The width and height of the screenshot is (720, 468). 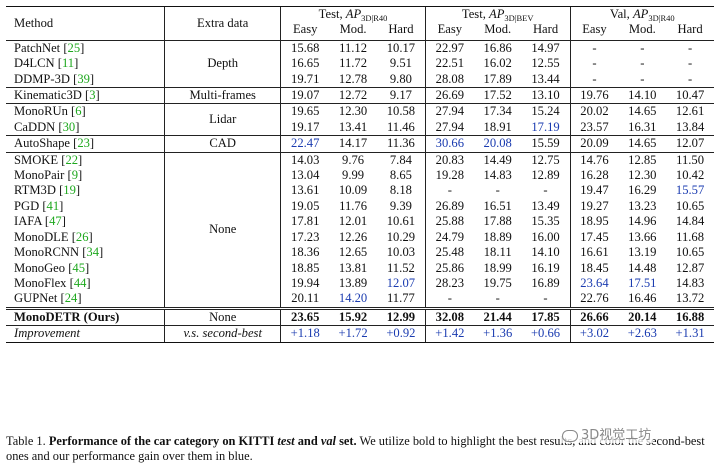 What do you see at coordinates (449, 95) in the screenshot?
I see `value-cell: 26.69` at bounding box center [449, 95].